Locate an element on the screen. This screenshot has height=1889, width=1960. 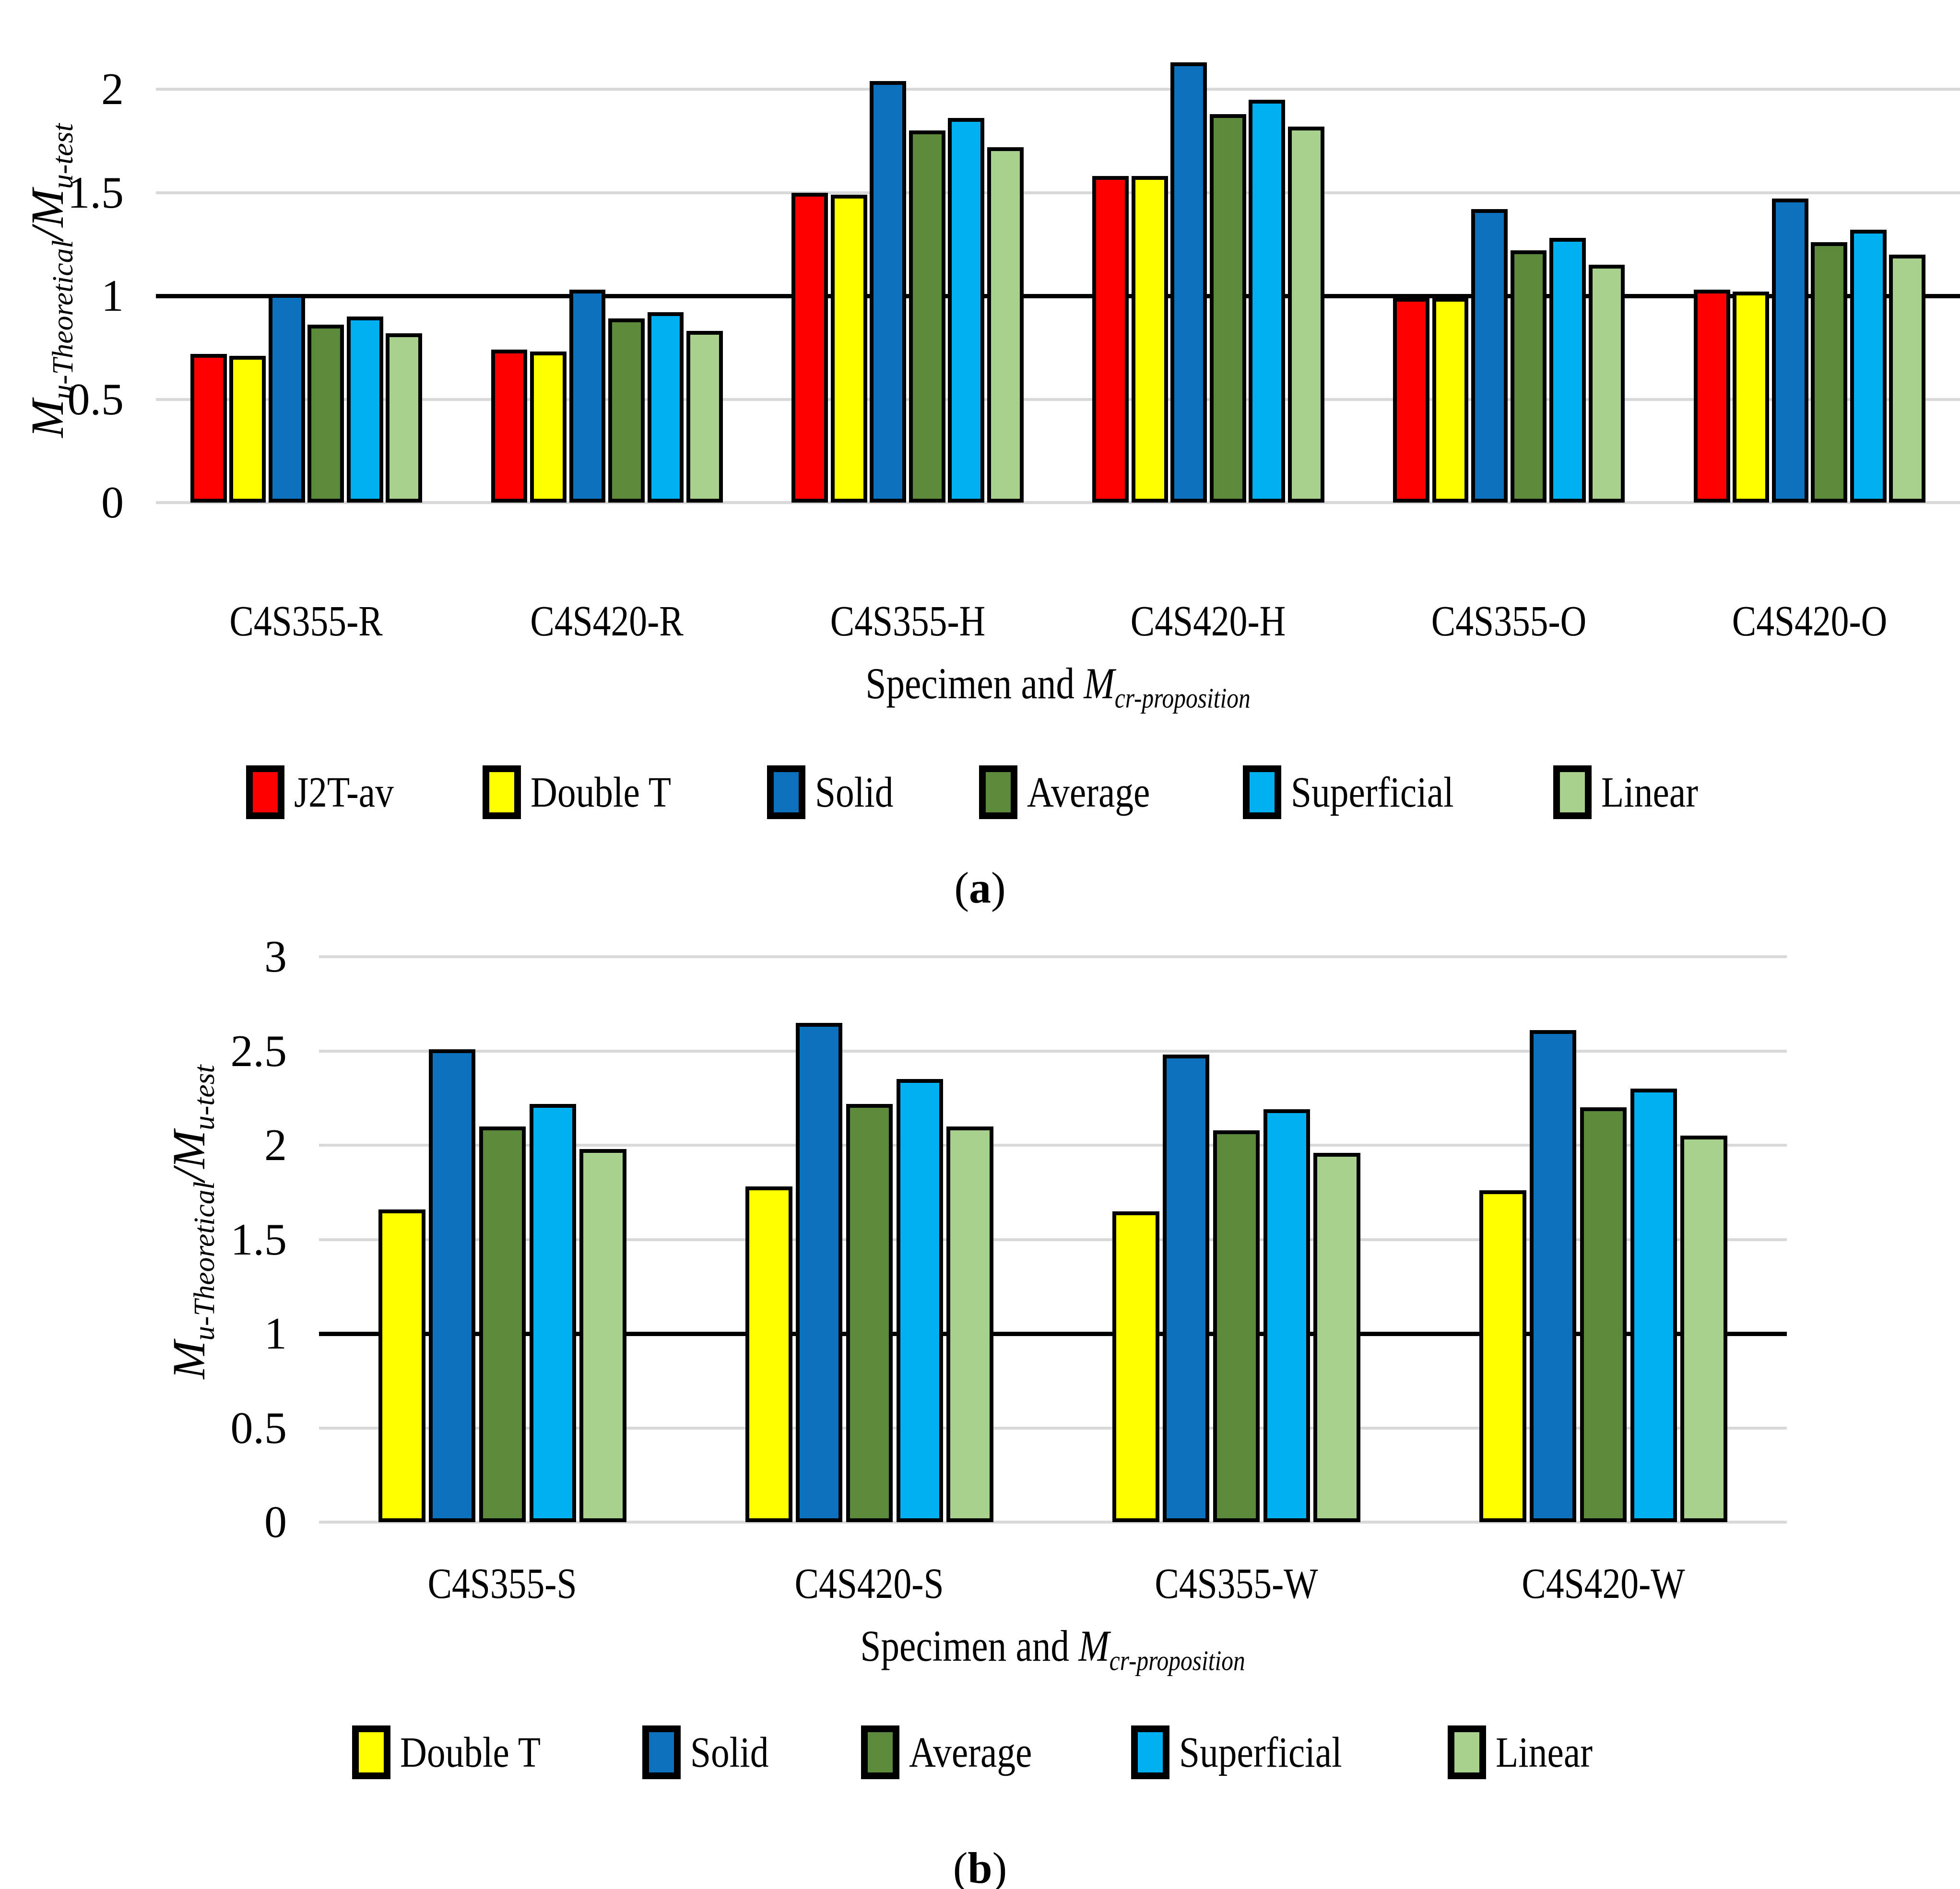
x-category-label-C4S420-H: C4S420-H is located at coordinates (1208, 621).